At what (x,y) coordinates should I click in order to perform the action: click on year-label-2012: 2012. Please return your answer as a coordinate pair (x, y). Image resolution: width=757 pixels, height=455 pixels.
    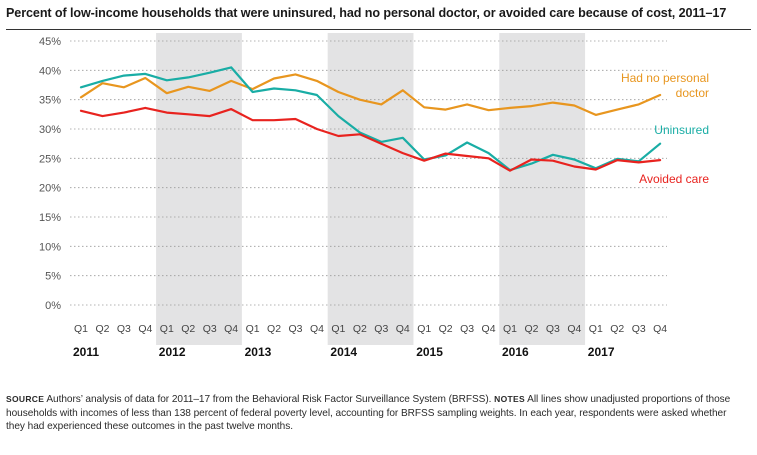
    Looking at the image, I should click on (172, 352).